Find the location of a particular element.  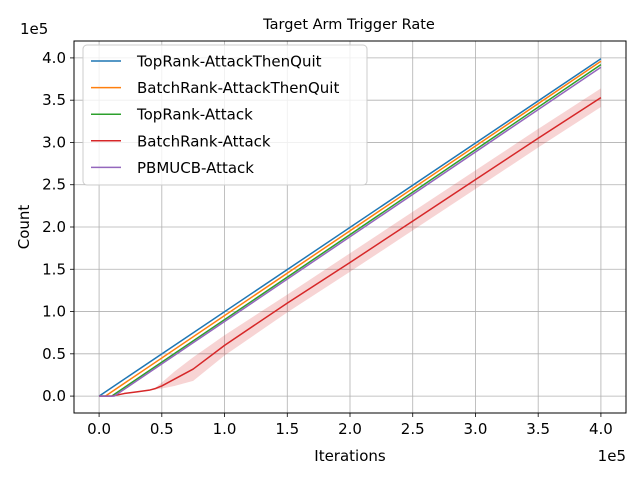

x-offset-text: 1e5 is located at coordinates (612, 456).